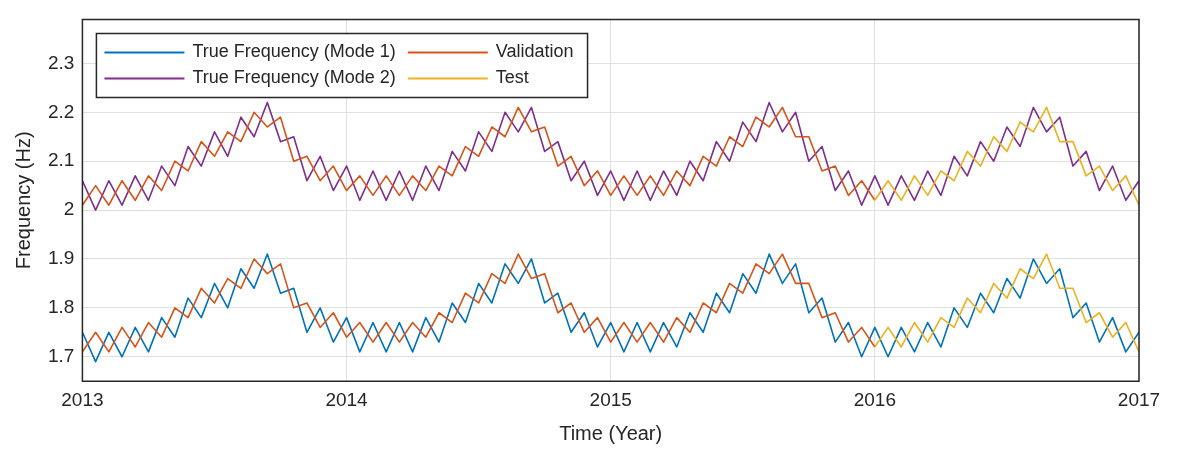 Image resolution: width=1179 pixels, height=456 pixels. Describe the element at coordinates (61, 355) in the screenshot. I see `y-tick-label: 1.7` at that location.